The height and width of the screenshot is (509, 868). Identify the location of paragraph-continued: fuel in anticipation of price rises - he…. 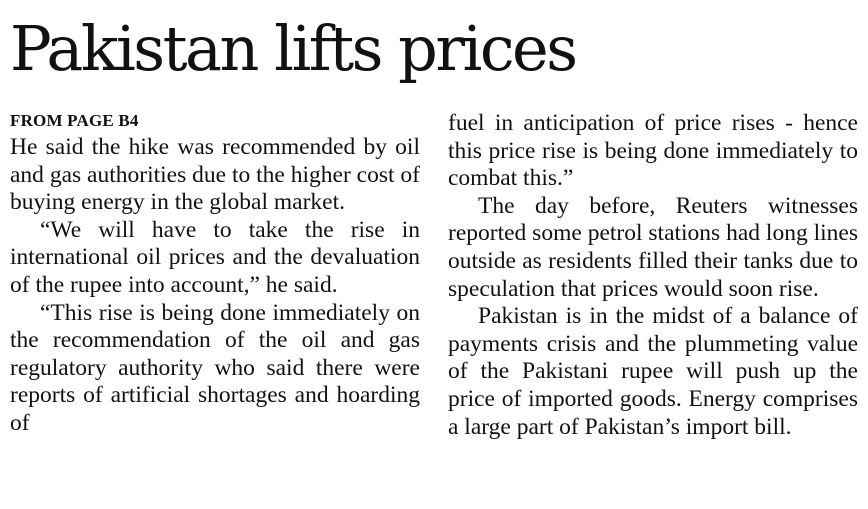
(653, 151).